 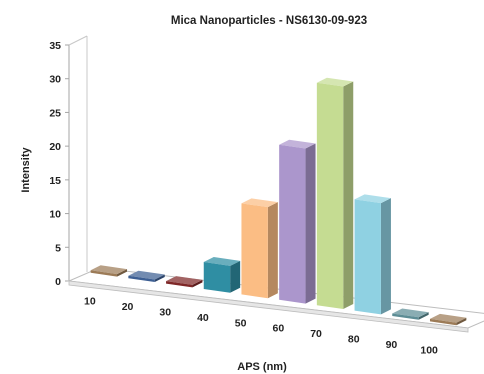 I want to click on y-tick-label: 35, so click(x=55, y=46).